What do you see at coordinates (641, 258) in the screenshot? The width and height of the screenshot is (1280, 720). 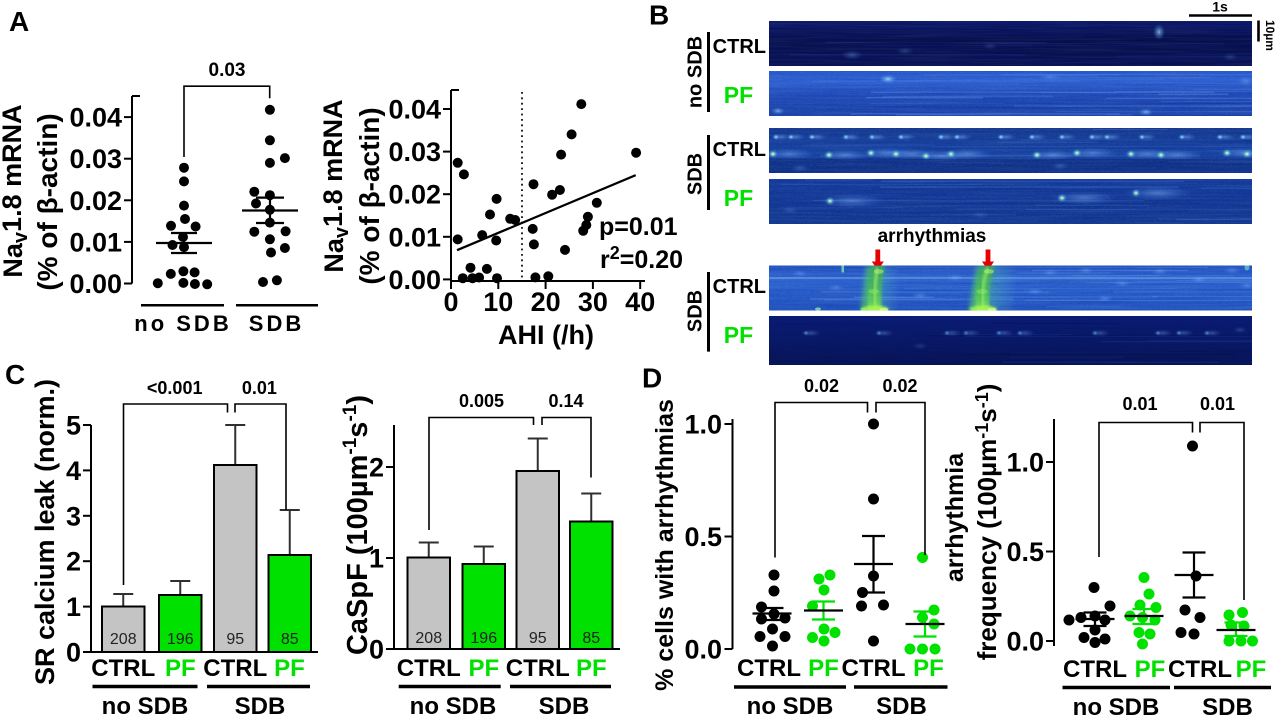 I see `svg-text: r2=0.20` at bounding box center [641, 258].